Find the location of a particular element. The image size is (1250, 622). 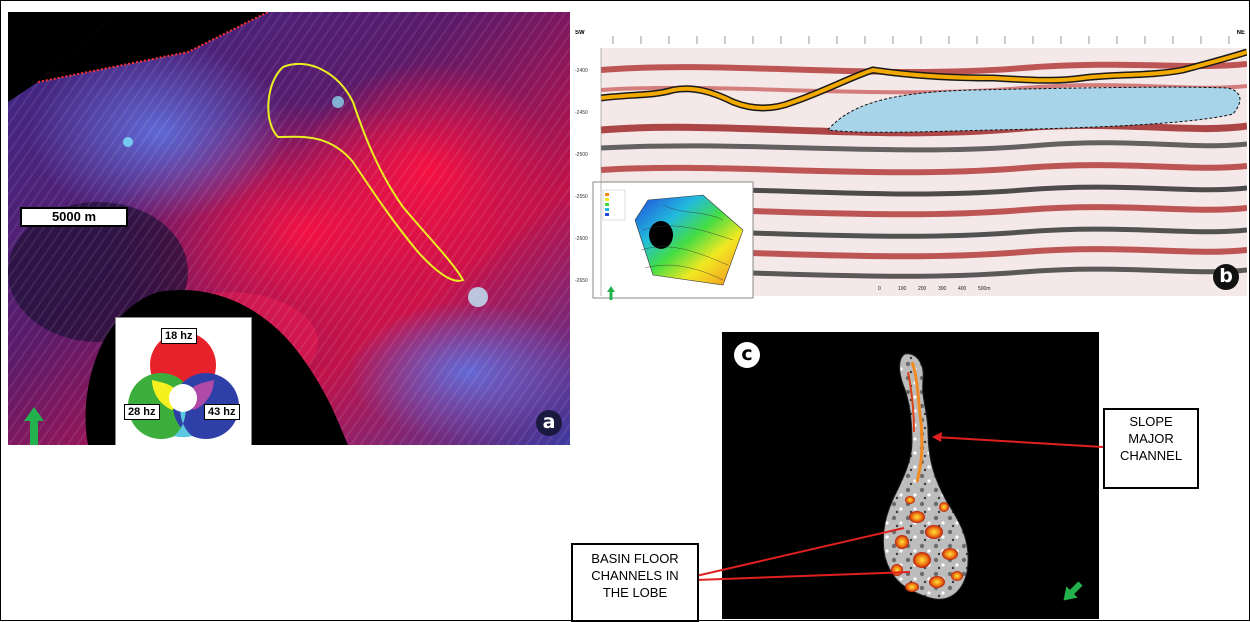

distance-scale-label: 100 is located at coordinates (902, 289).